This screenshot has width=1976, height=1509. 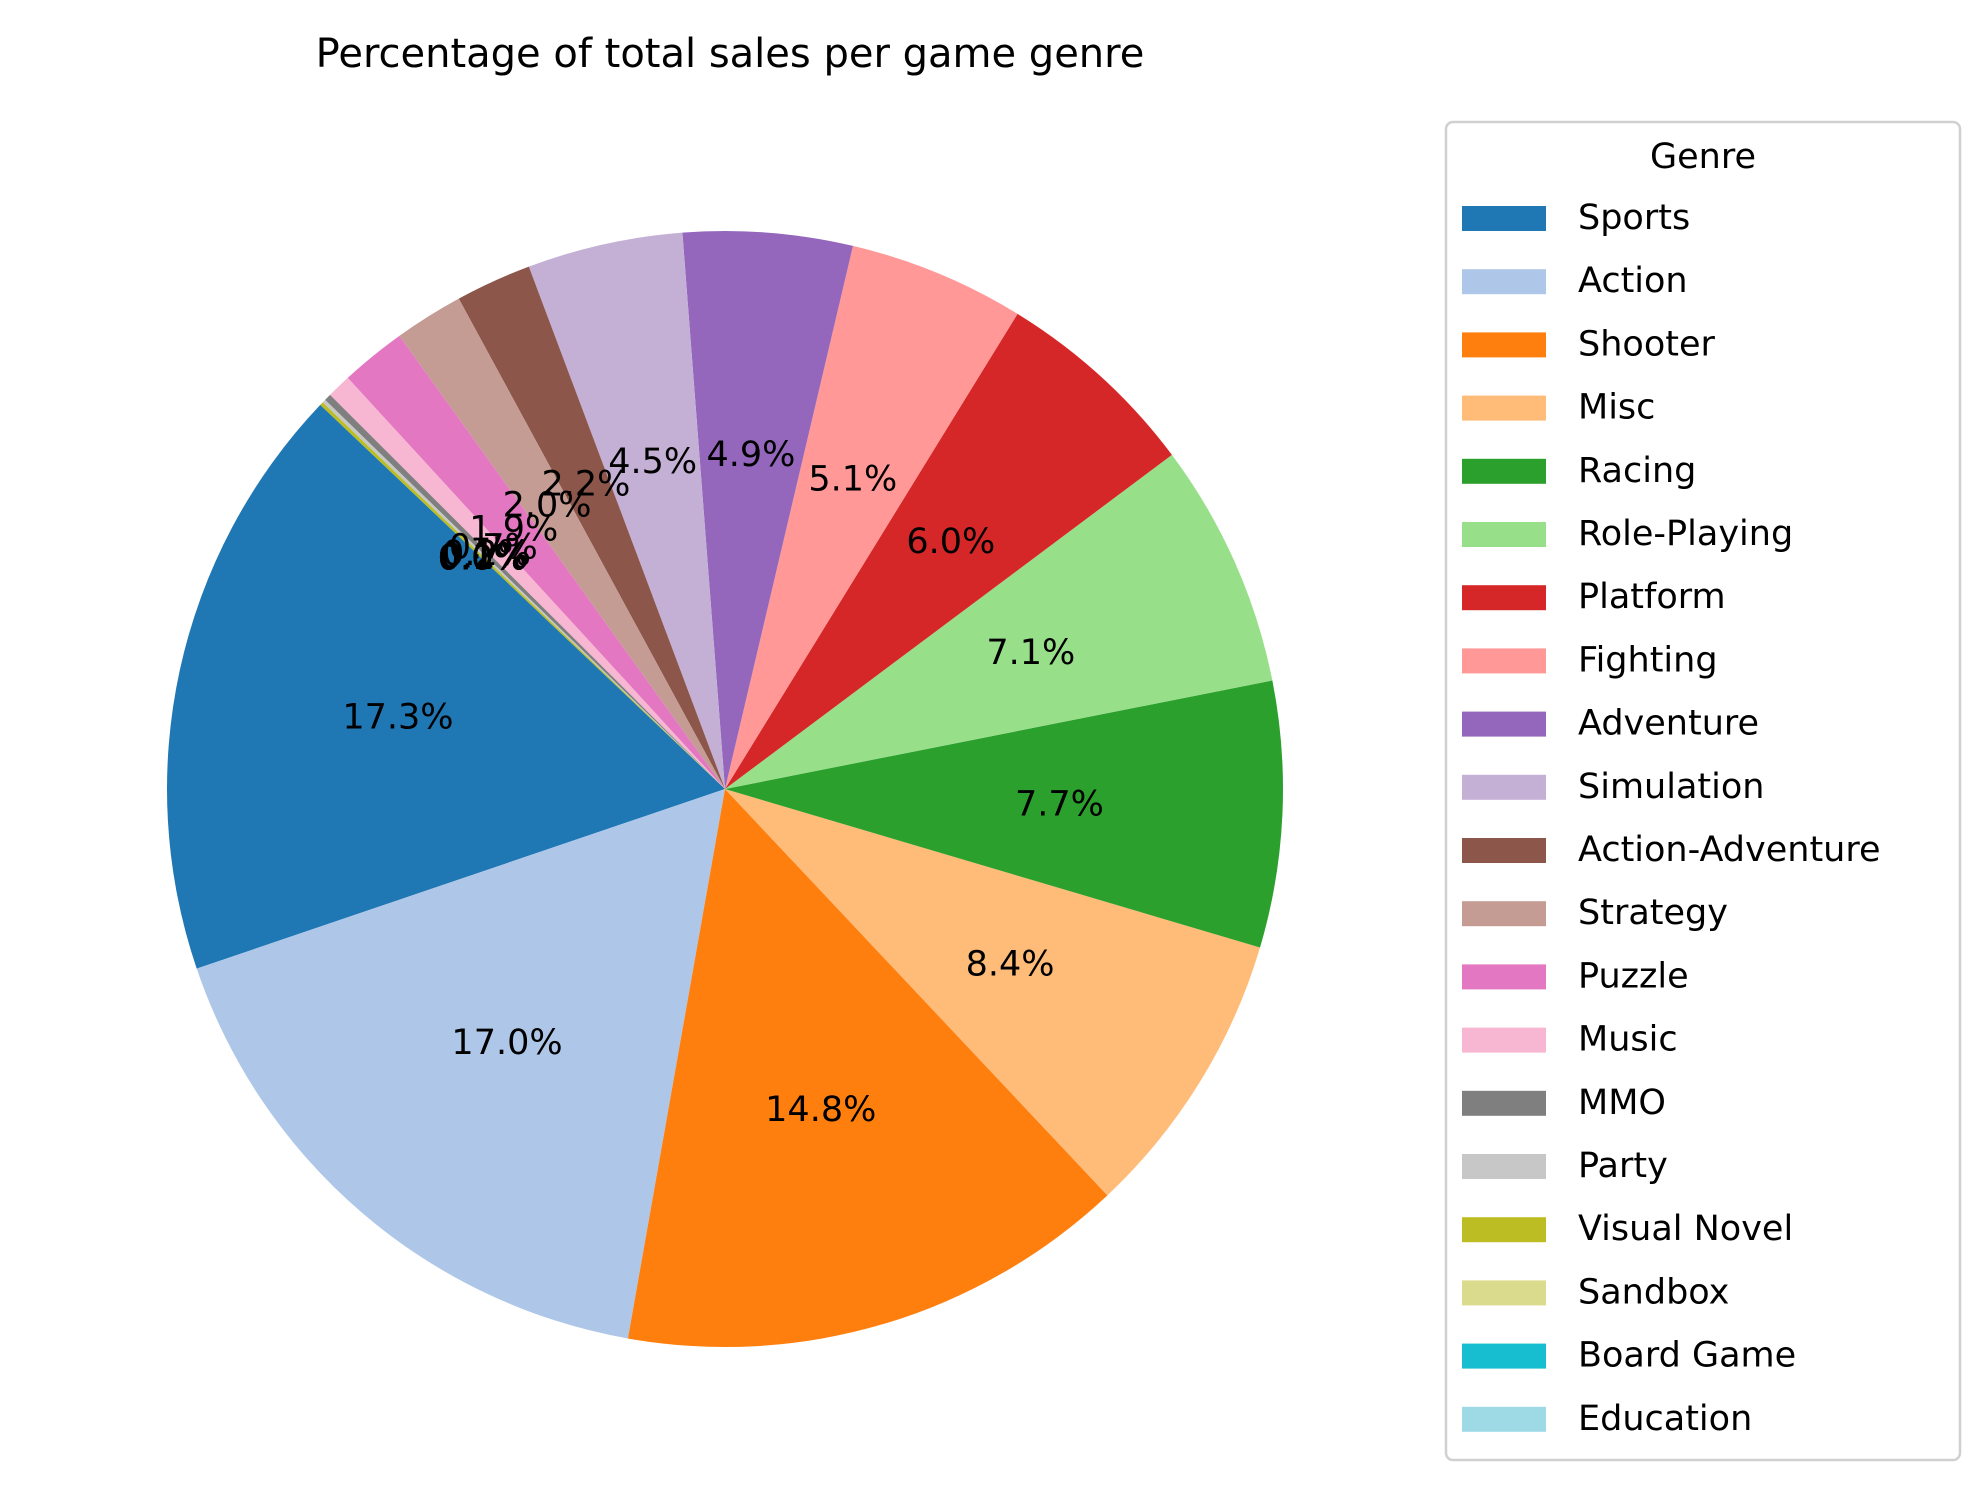 What do you see at coordinates (1668, 724) in the screenshot?
I see `legend-label-adventure: Adventure` at bounding box center [1668, 724].